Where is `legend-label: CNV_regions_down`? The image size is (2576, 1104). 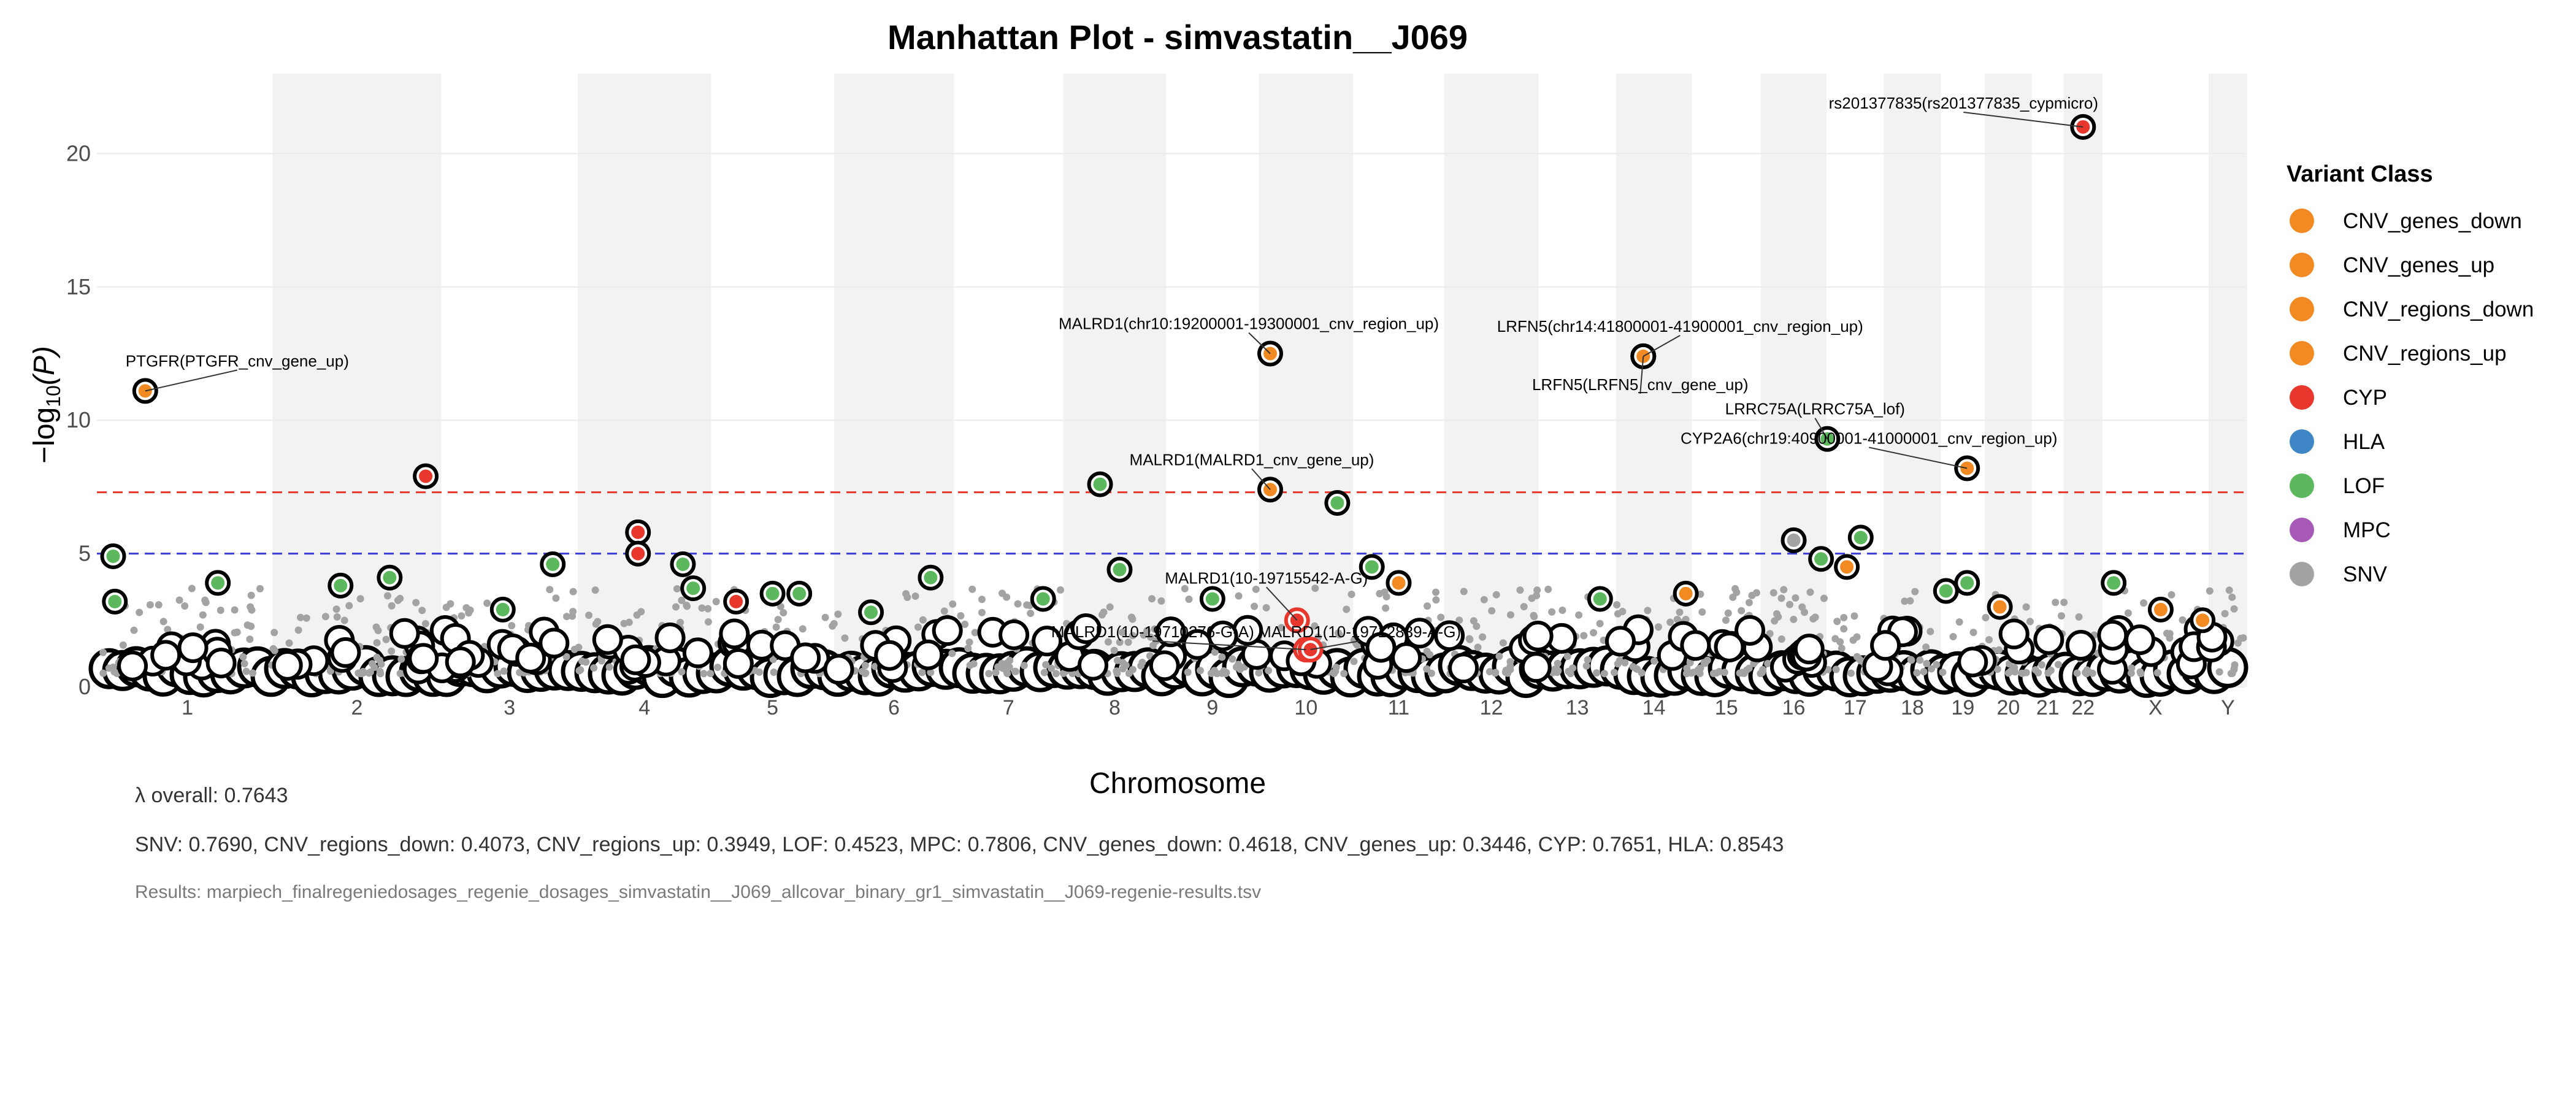 legend-label: CNV_regions_down is located at coordinates (2438, 309).